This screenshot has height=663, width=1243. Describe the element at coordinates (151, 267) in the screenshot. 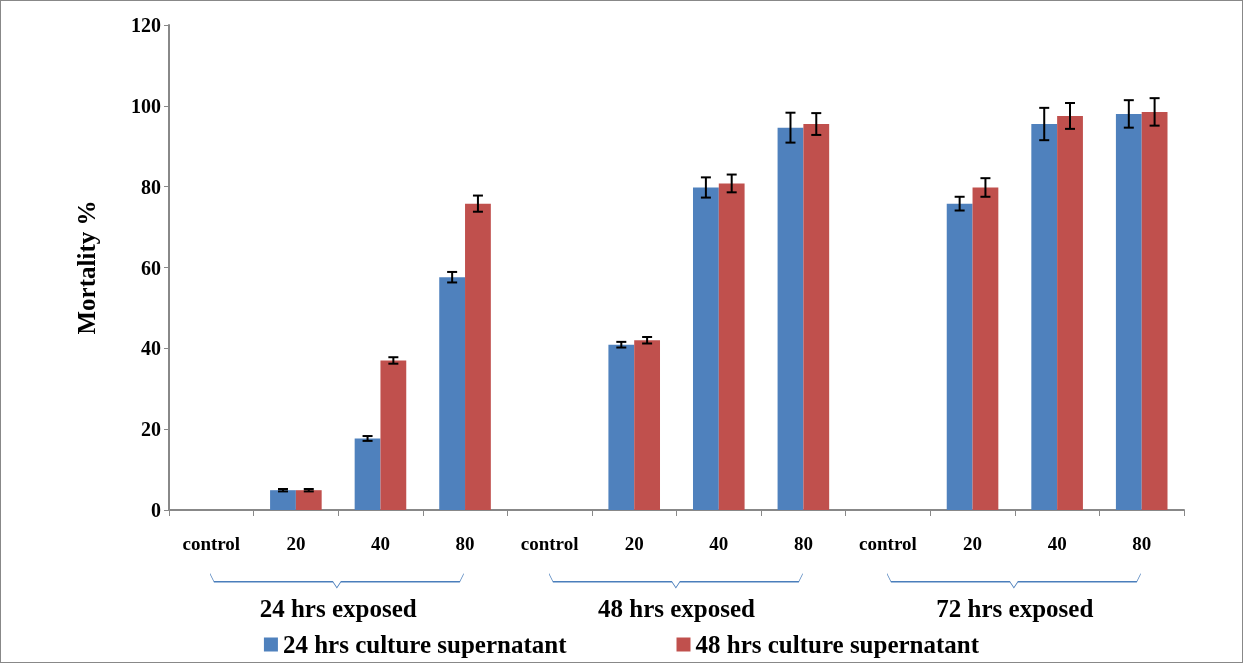

I see `y-tick-label: 60` at that location.